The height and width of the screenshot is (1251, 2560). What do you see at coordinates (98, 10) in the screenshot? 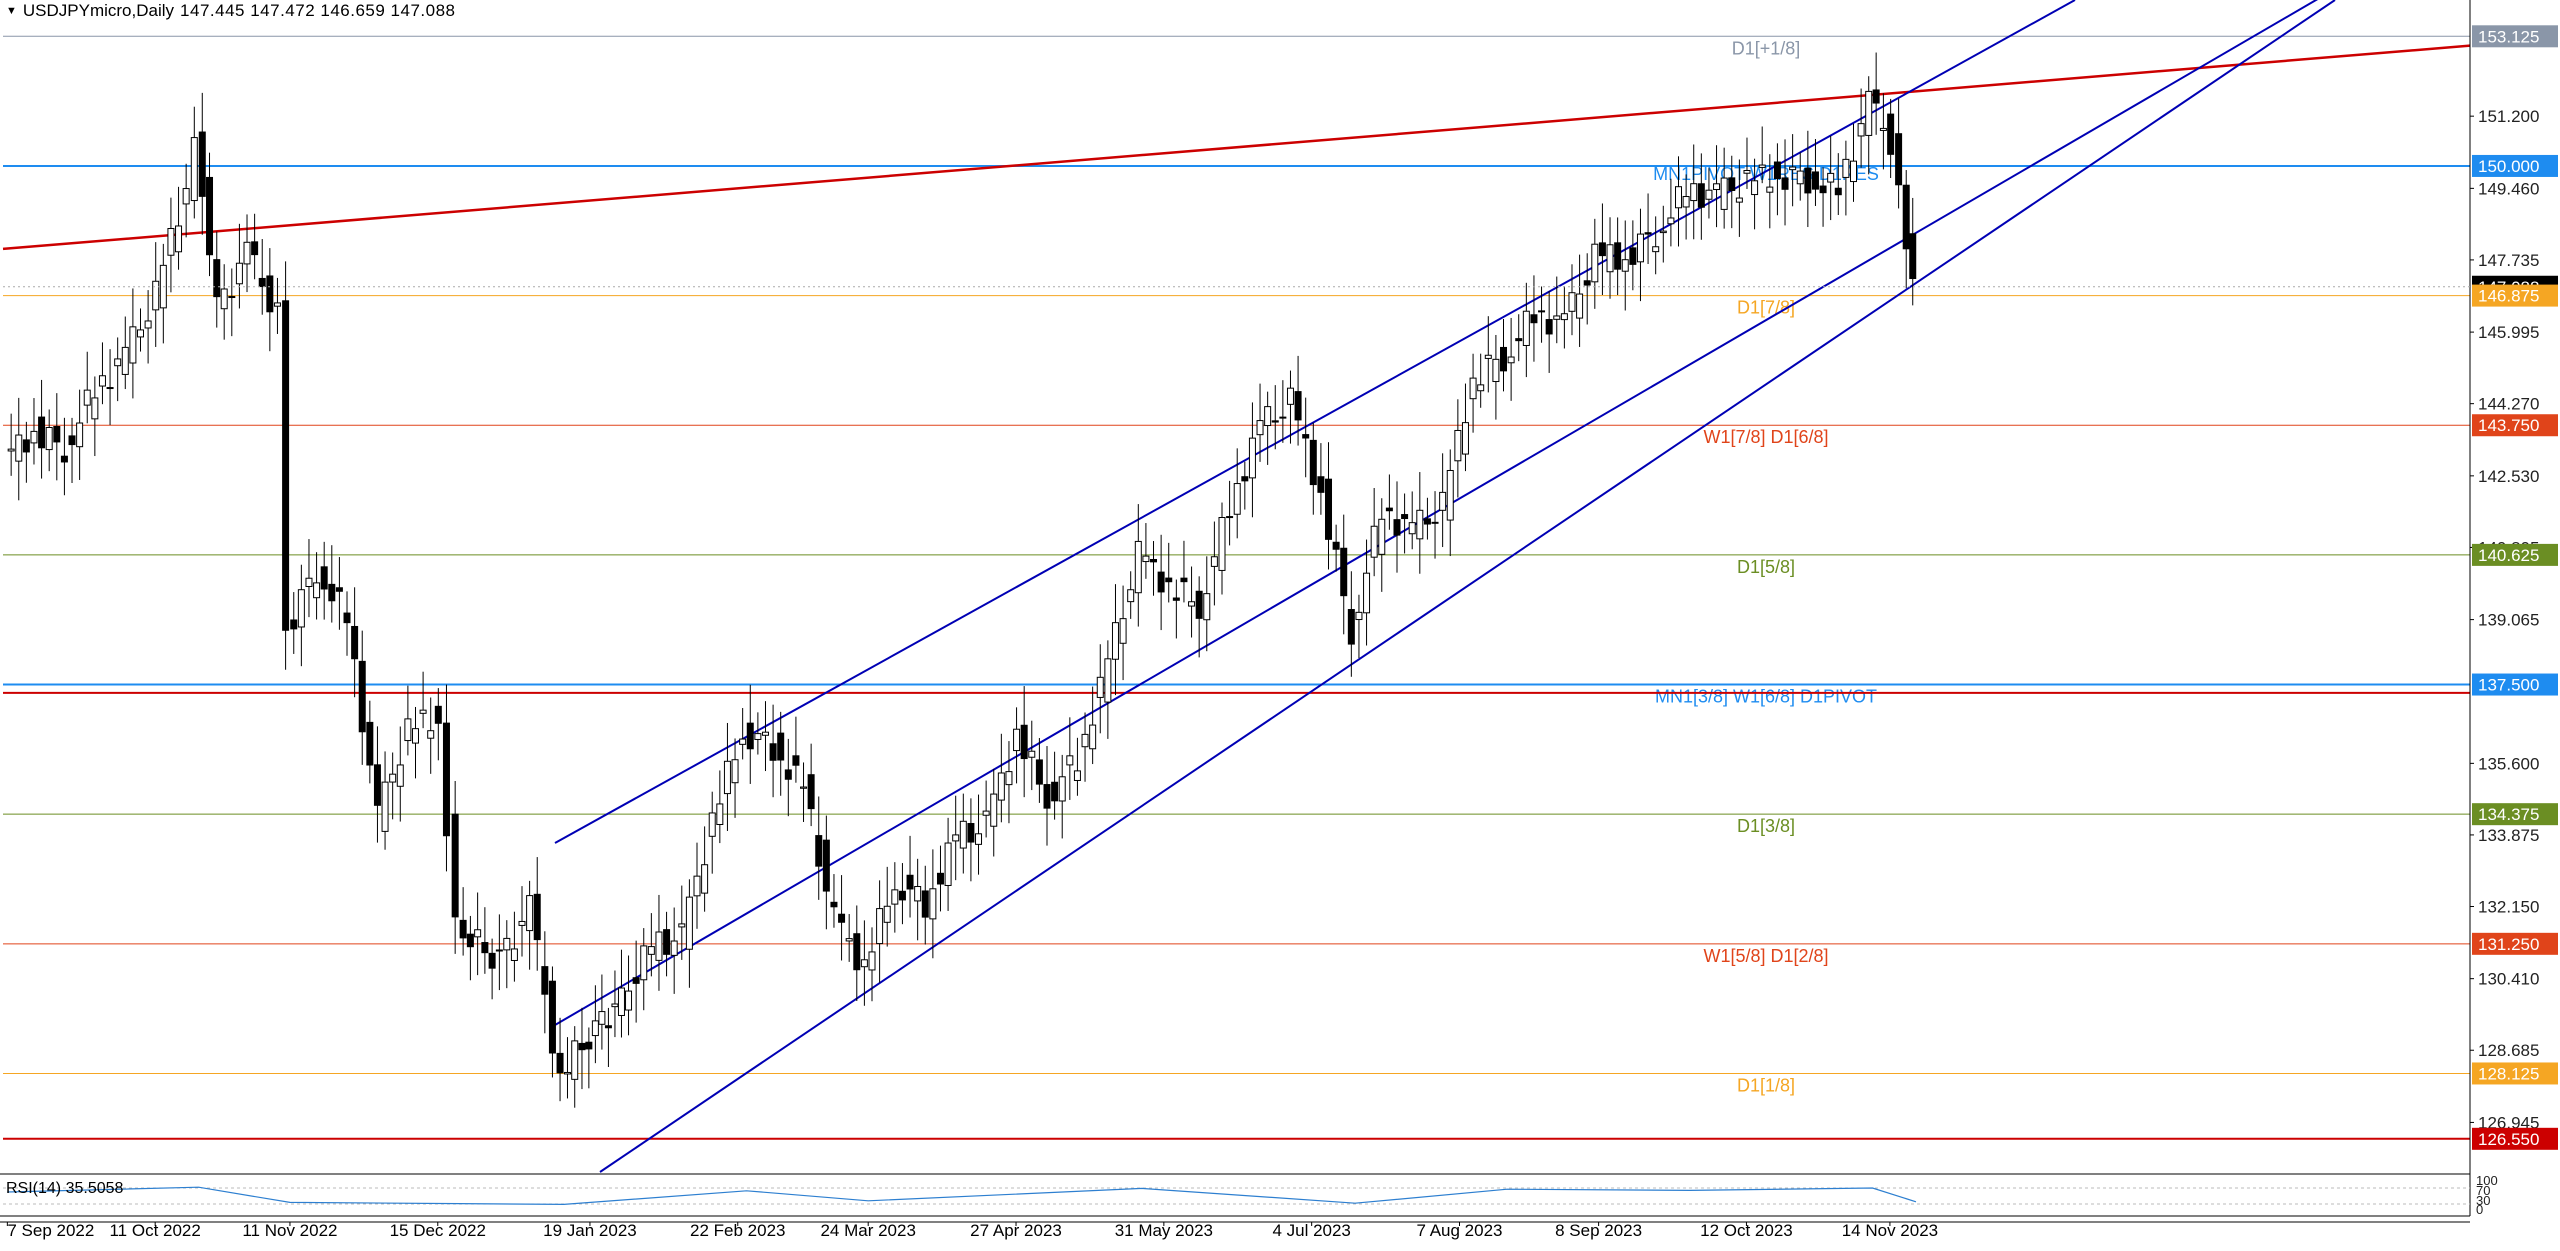
I see `symbol-timeframe: USDJPYmicro,Daily` at bounding box center [98, 10].